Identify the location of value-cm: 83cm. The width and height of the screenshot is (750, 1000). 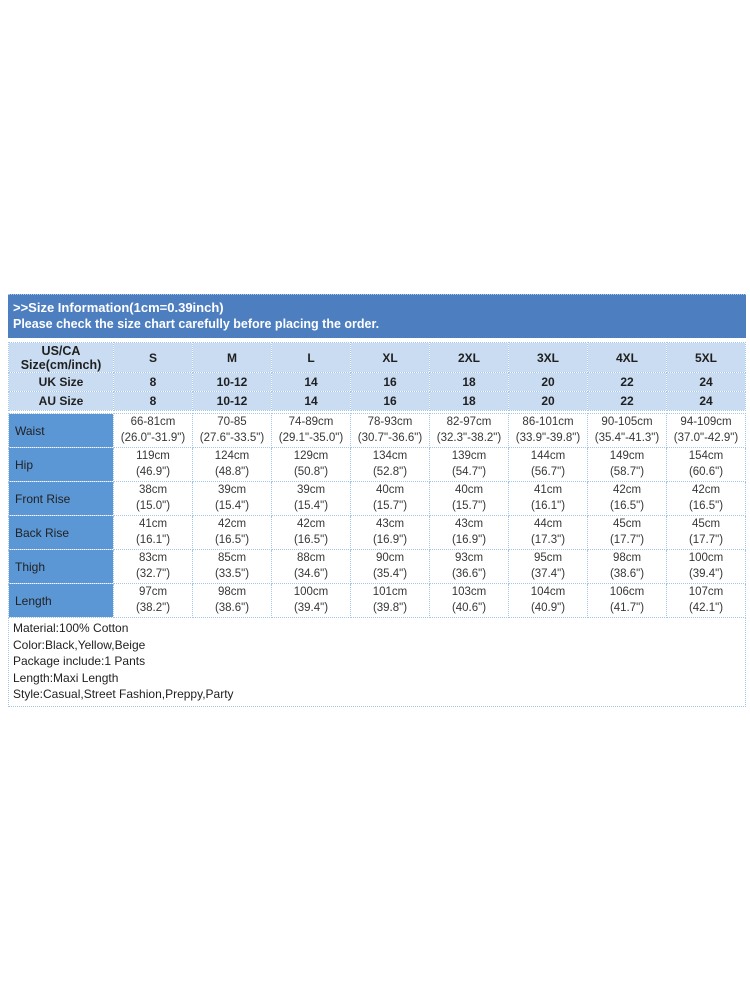
(153, 558).